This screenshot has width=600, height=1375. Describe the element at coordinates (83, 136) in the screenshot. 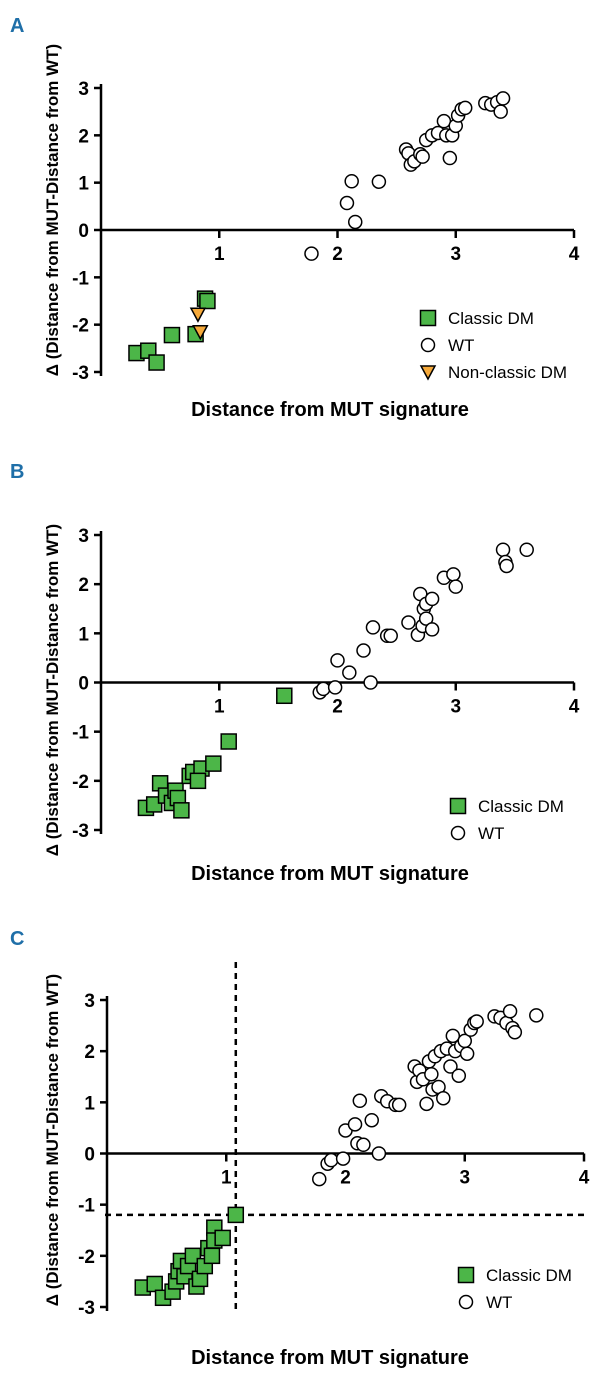

I see `y-tick-label: 2` at that location.